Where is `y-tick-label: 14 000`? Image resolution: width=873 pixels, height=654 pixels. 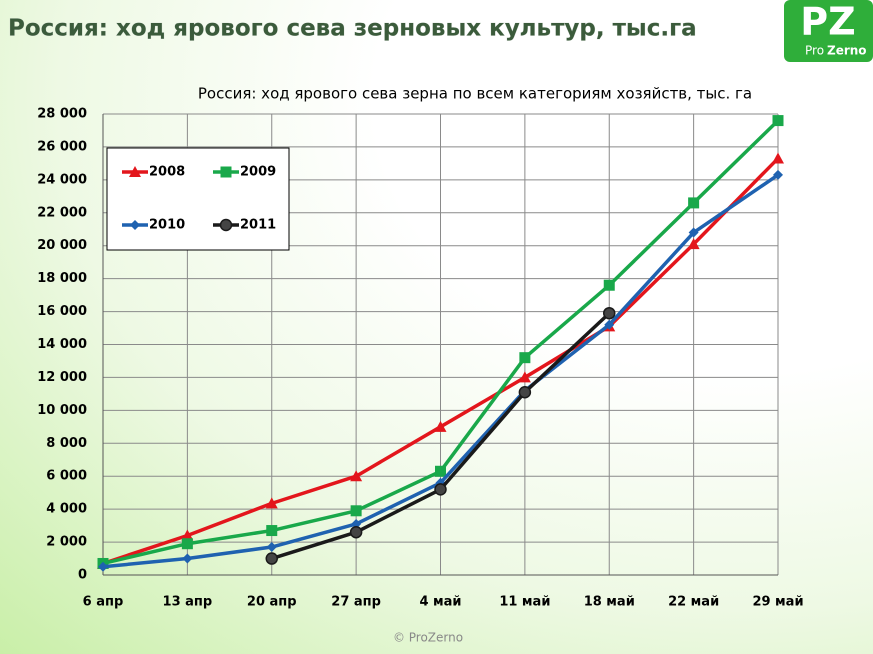
y-tick-label: 14 000 is located at coordinates (62, 344).